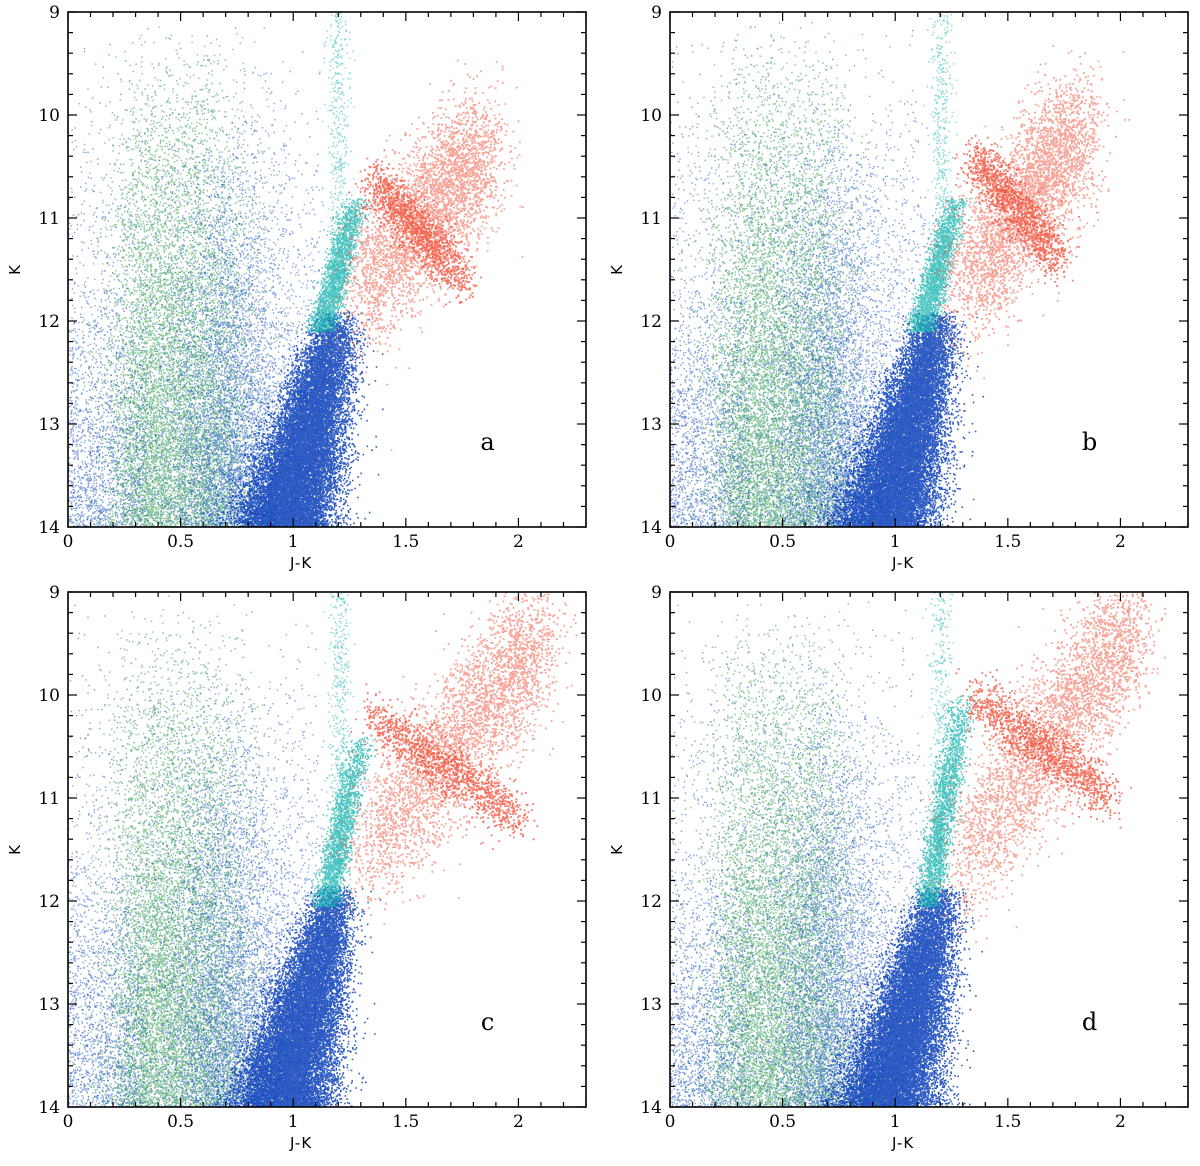 This screenshot has height=1166, width=1200. What do you see at coordinates (487, 442) in the screenshot?
I see `panel-letter: a` at bounding box center [487, 442].